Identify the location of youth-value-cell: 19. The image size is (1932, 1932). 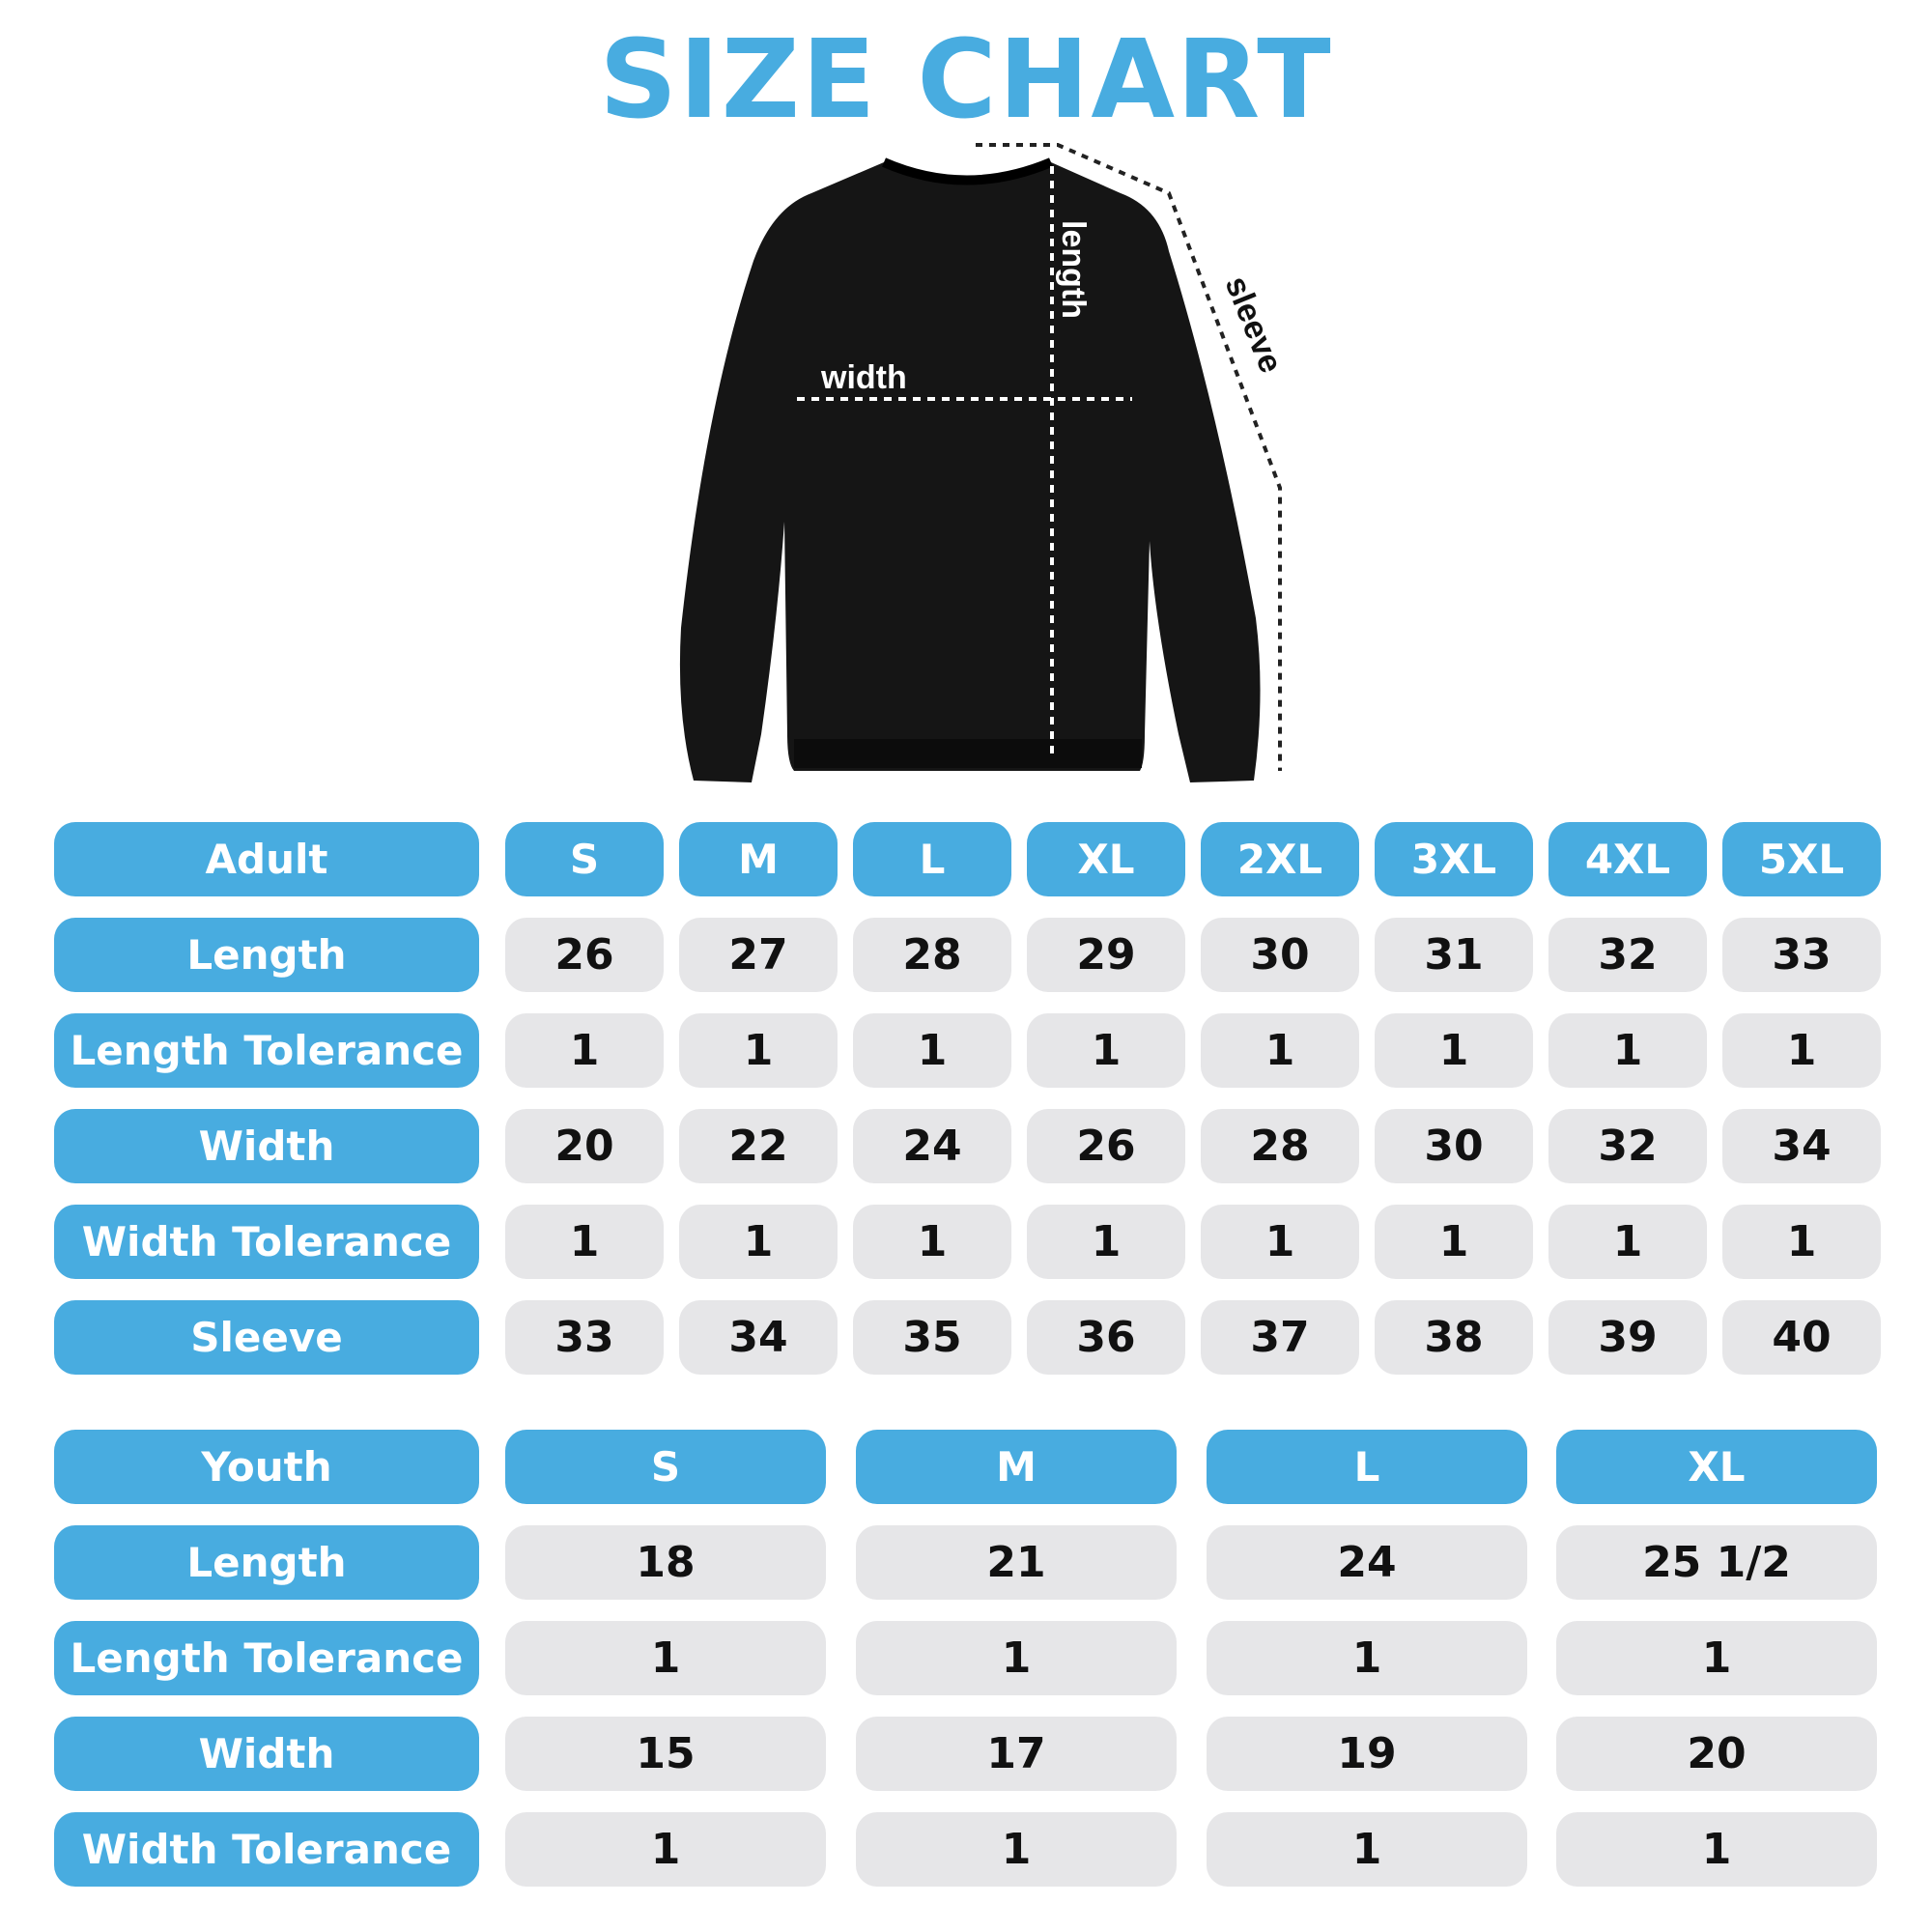
(1367, 1754).